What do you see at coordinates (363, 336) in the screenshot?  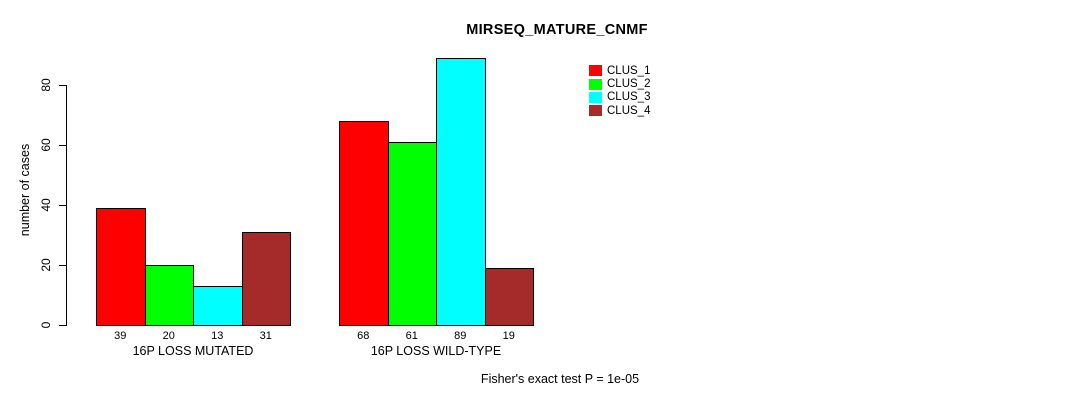 I see `bar-value-label: 68` at bounding box center [363, 336].